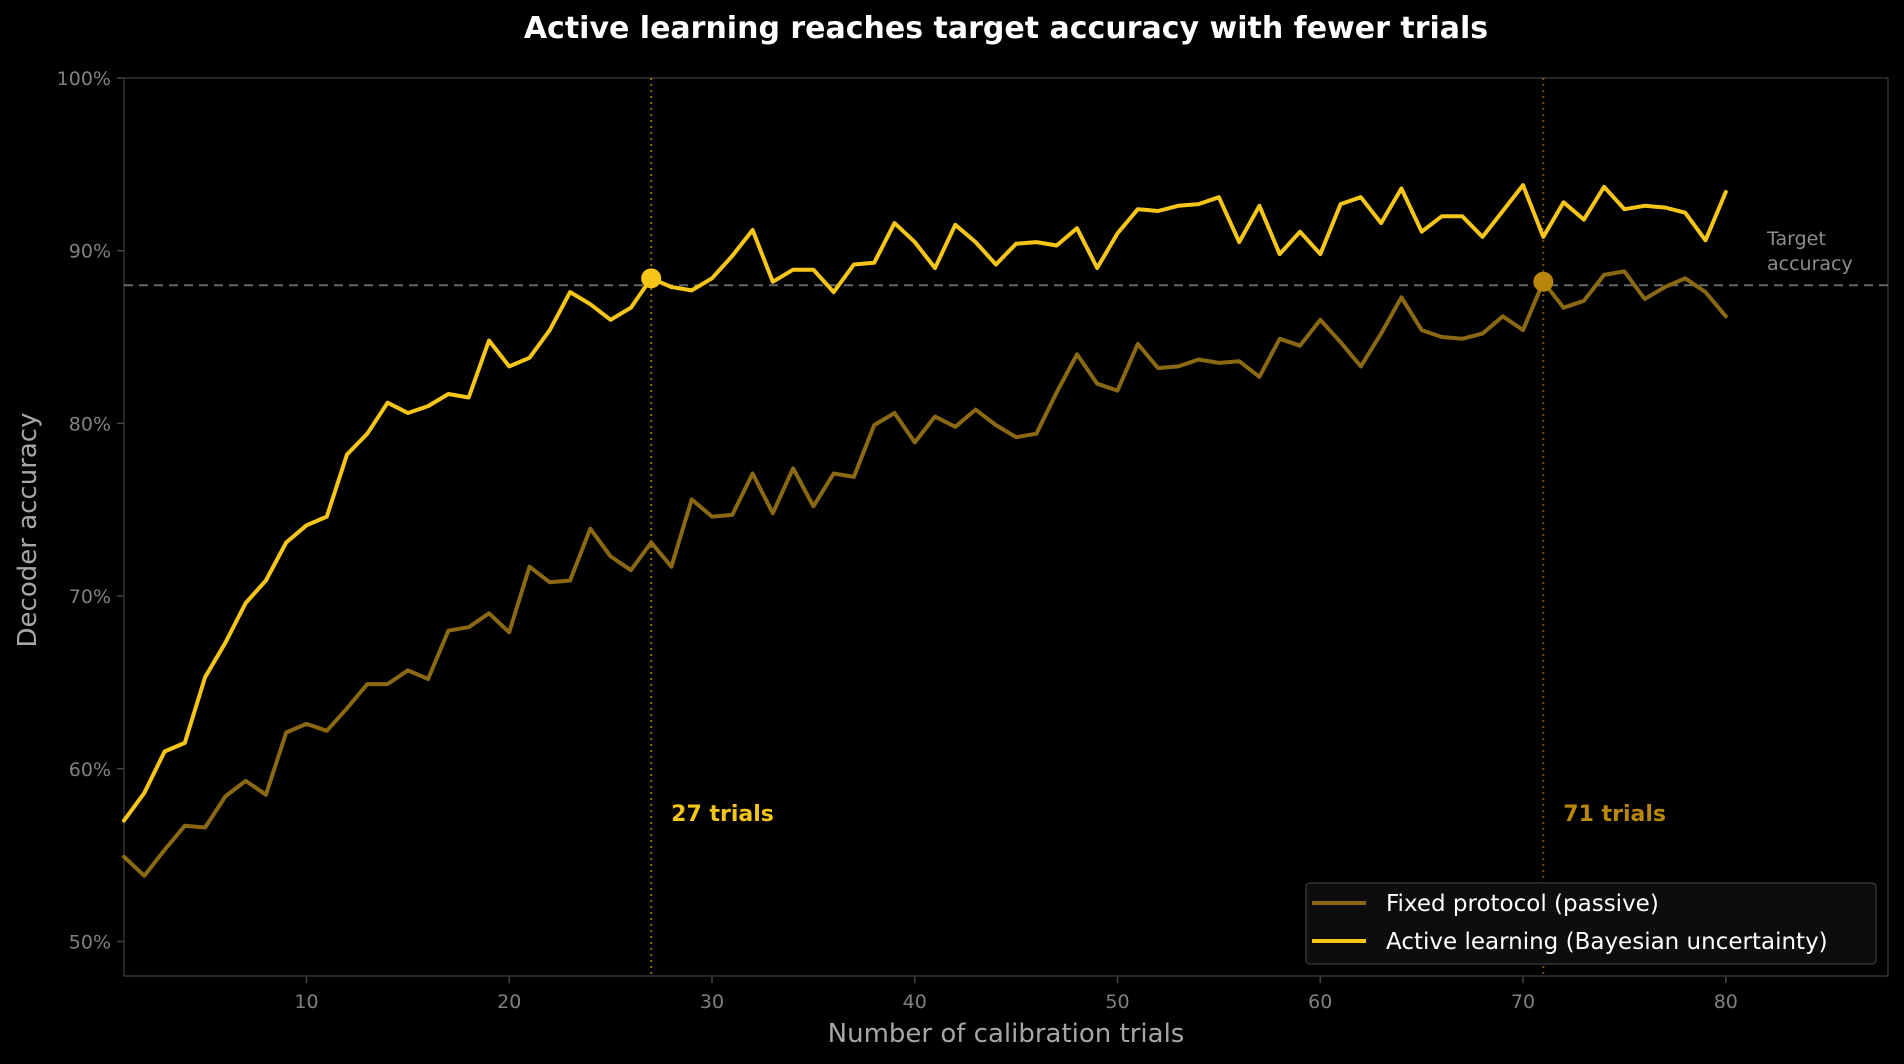 The image size is (1904, 1064). I want to click on y-tick-label-4: 90%, so click(90, 252).